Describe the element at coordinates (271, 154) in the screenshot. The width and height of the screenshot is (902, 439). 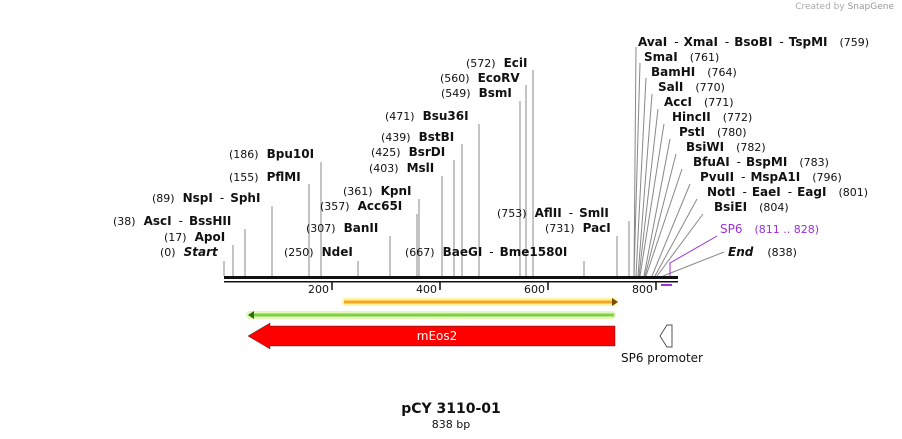
I see `site-bpu10i: (186) Bpu10I` at that location.